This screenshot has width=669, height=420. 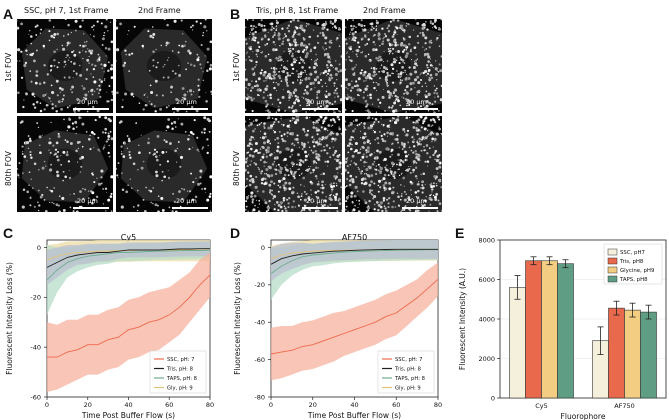 I want to click on panel-a-col2-title: 2nd Frame, so click(x=159, y=10).